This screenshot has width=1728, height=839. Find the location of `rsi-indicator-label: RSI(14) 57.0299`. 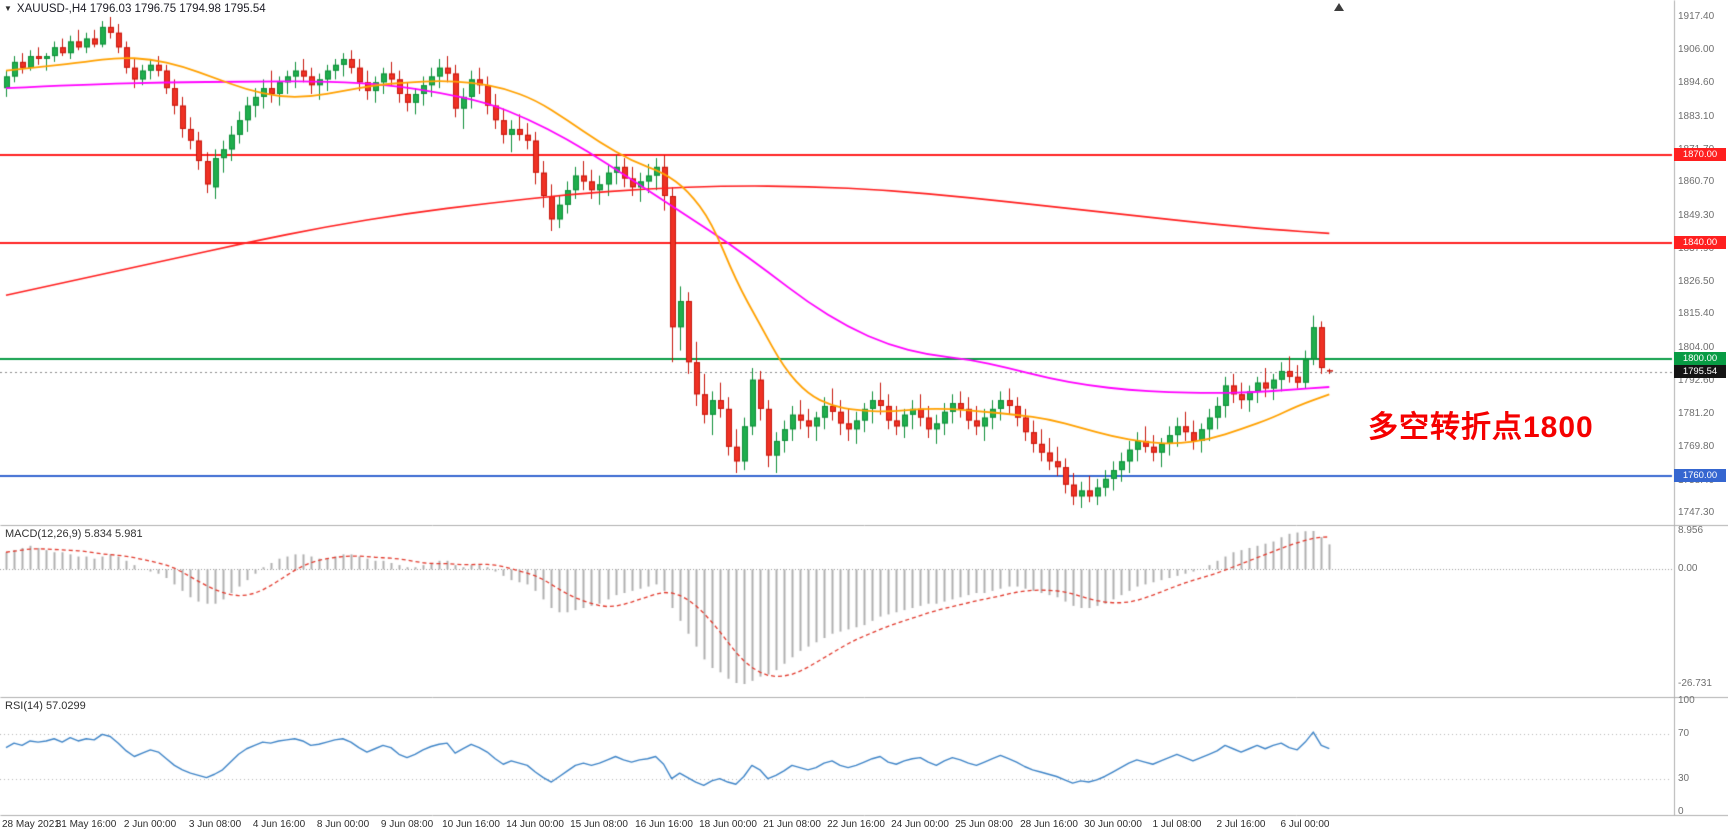

rsi-indicator-label: RSI(14) 57.0299 is located at coordinates (45, 706).